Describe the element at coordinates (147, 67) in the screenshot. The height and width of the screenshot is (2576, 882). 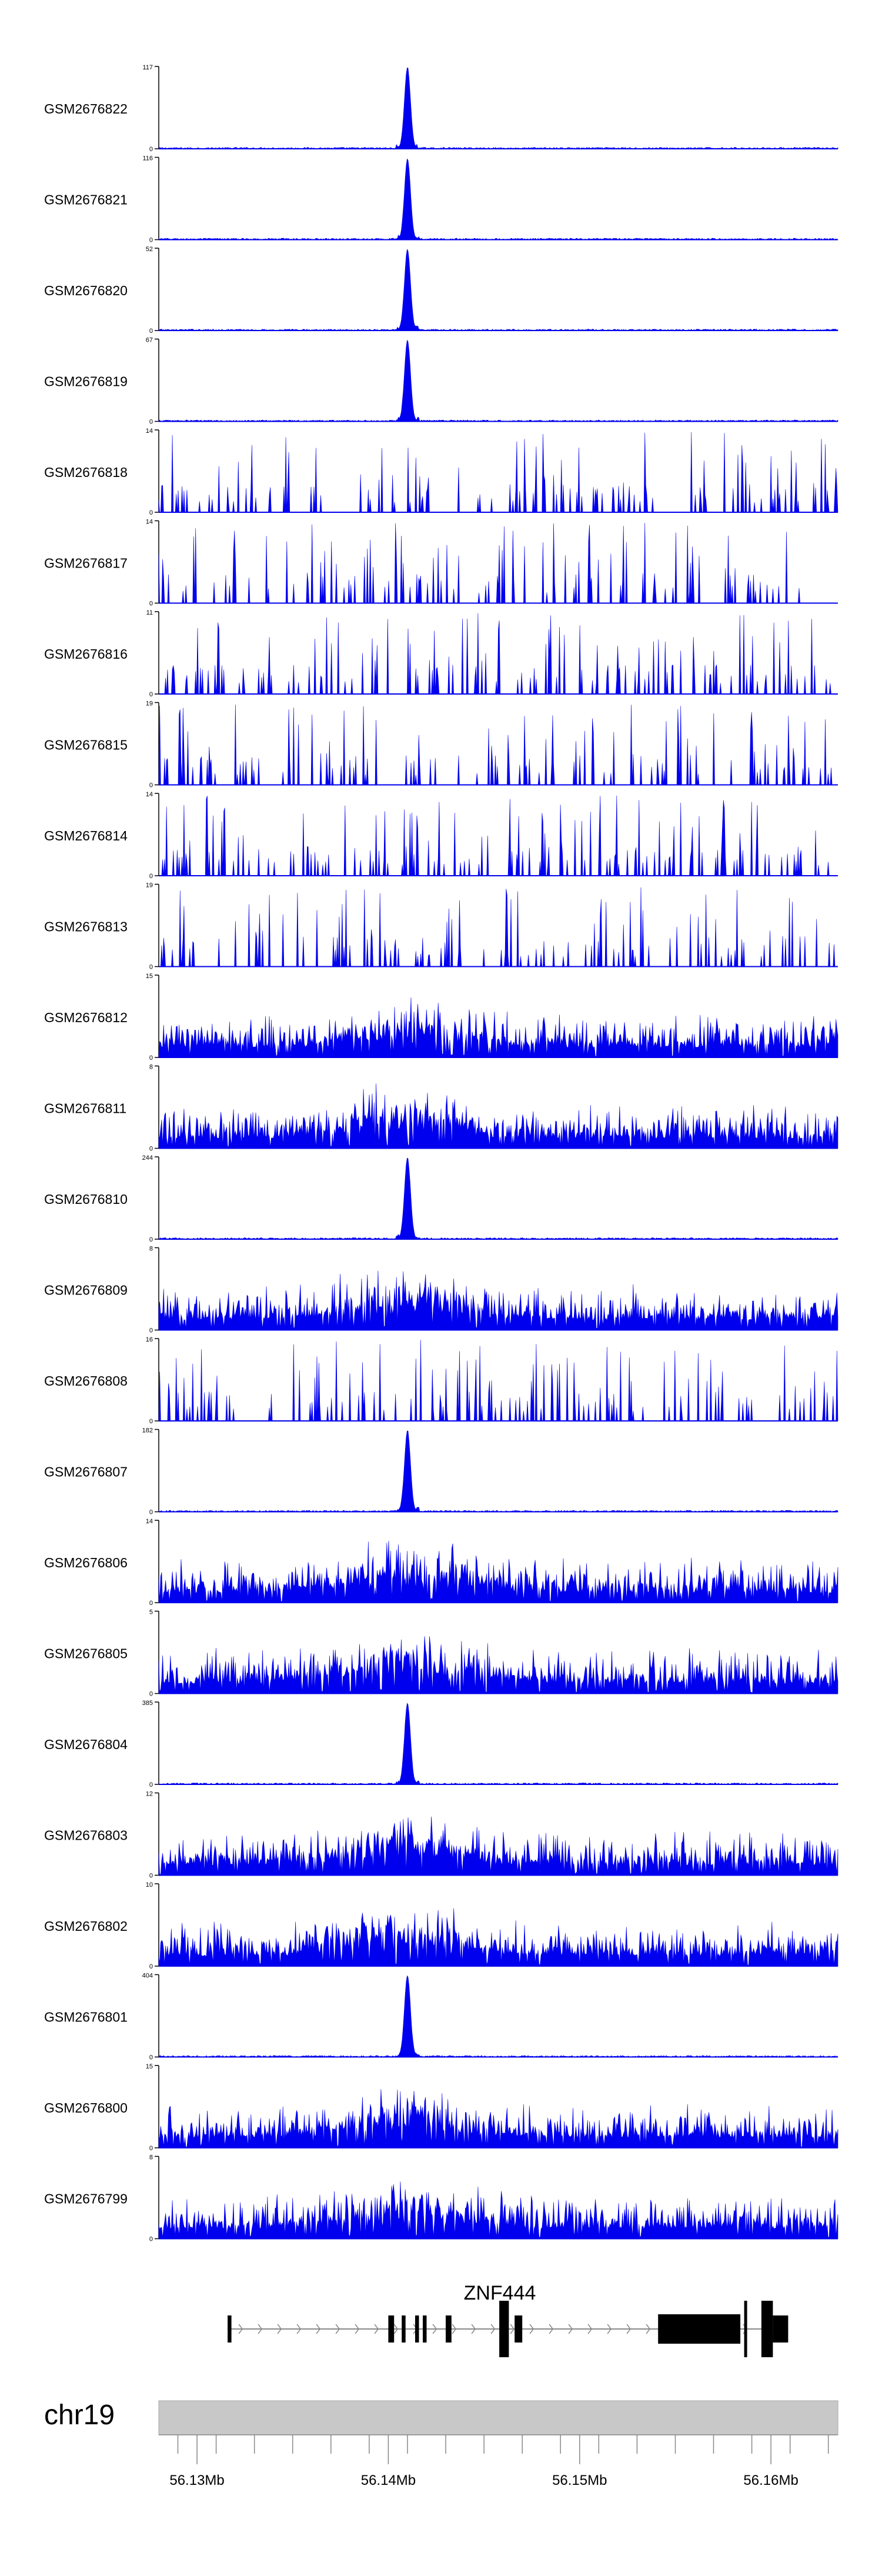
I see `y-max-label: 117` at that location.